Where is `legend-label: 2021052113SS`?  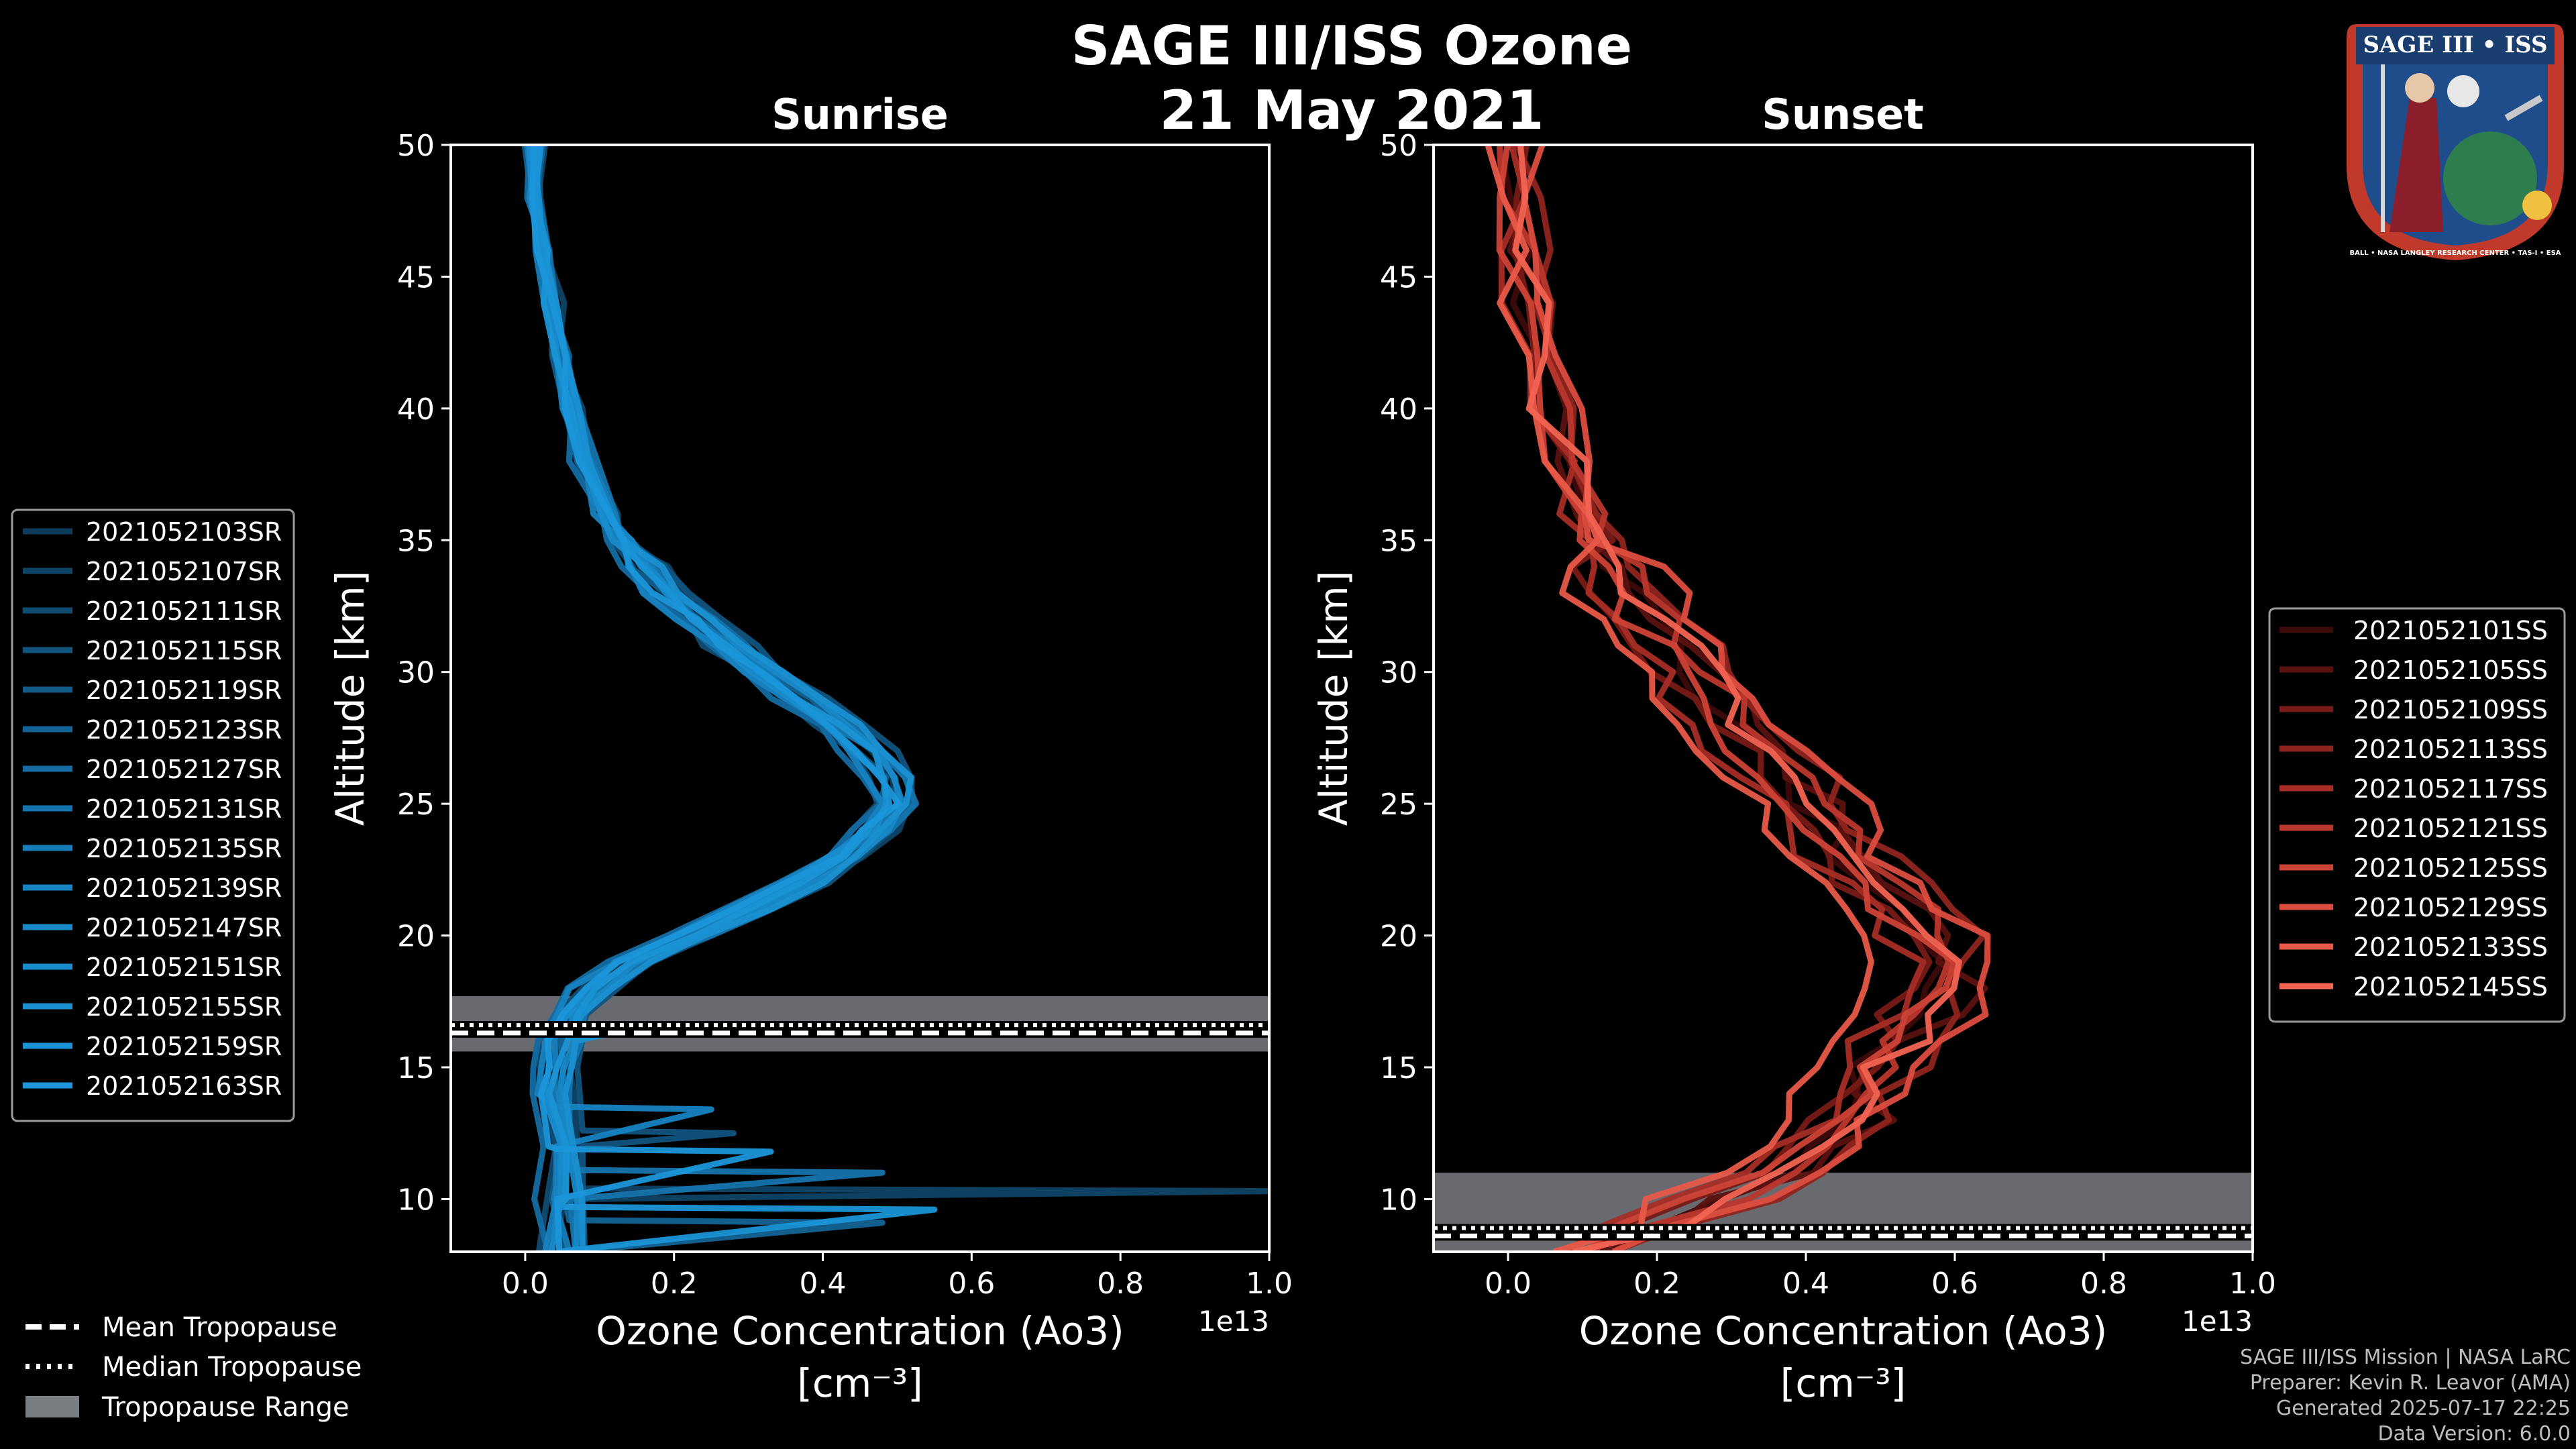
legend-label: 2021052113SS is located at coordinates (2450, 749).